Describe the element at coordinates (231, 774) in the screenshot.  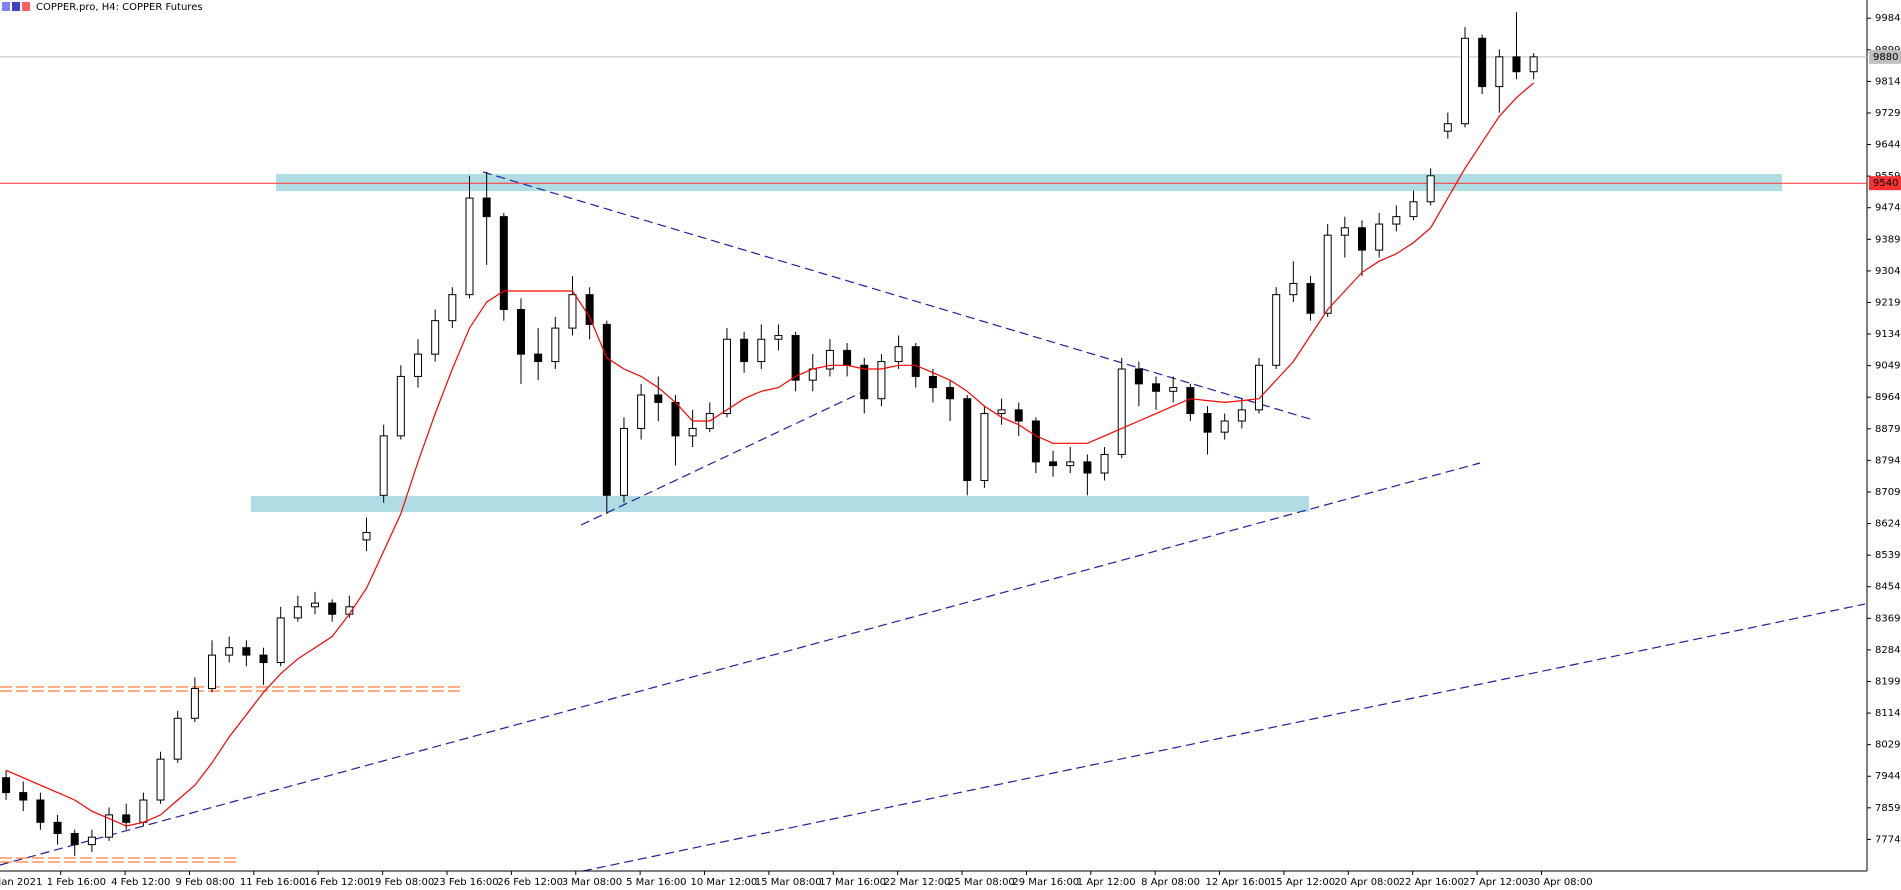
I see `dashed-levels` at that location.